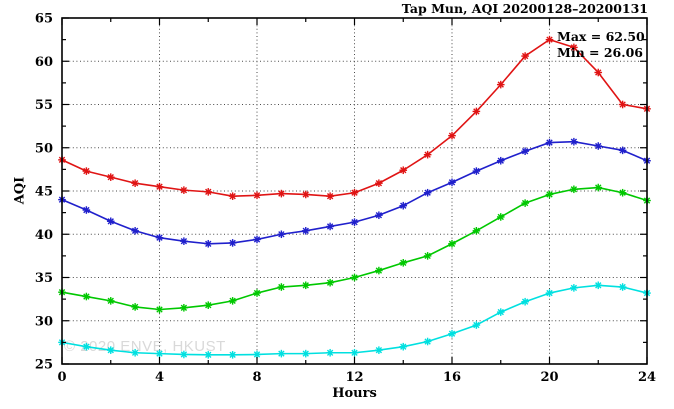 The image size is (674, 409). What do you see at coordinates (44, 365) in the screenshot?
I see `y-tick-label: 25` at bounding box center [44, 365].